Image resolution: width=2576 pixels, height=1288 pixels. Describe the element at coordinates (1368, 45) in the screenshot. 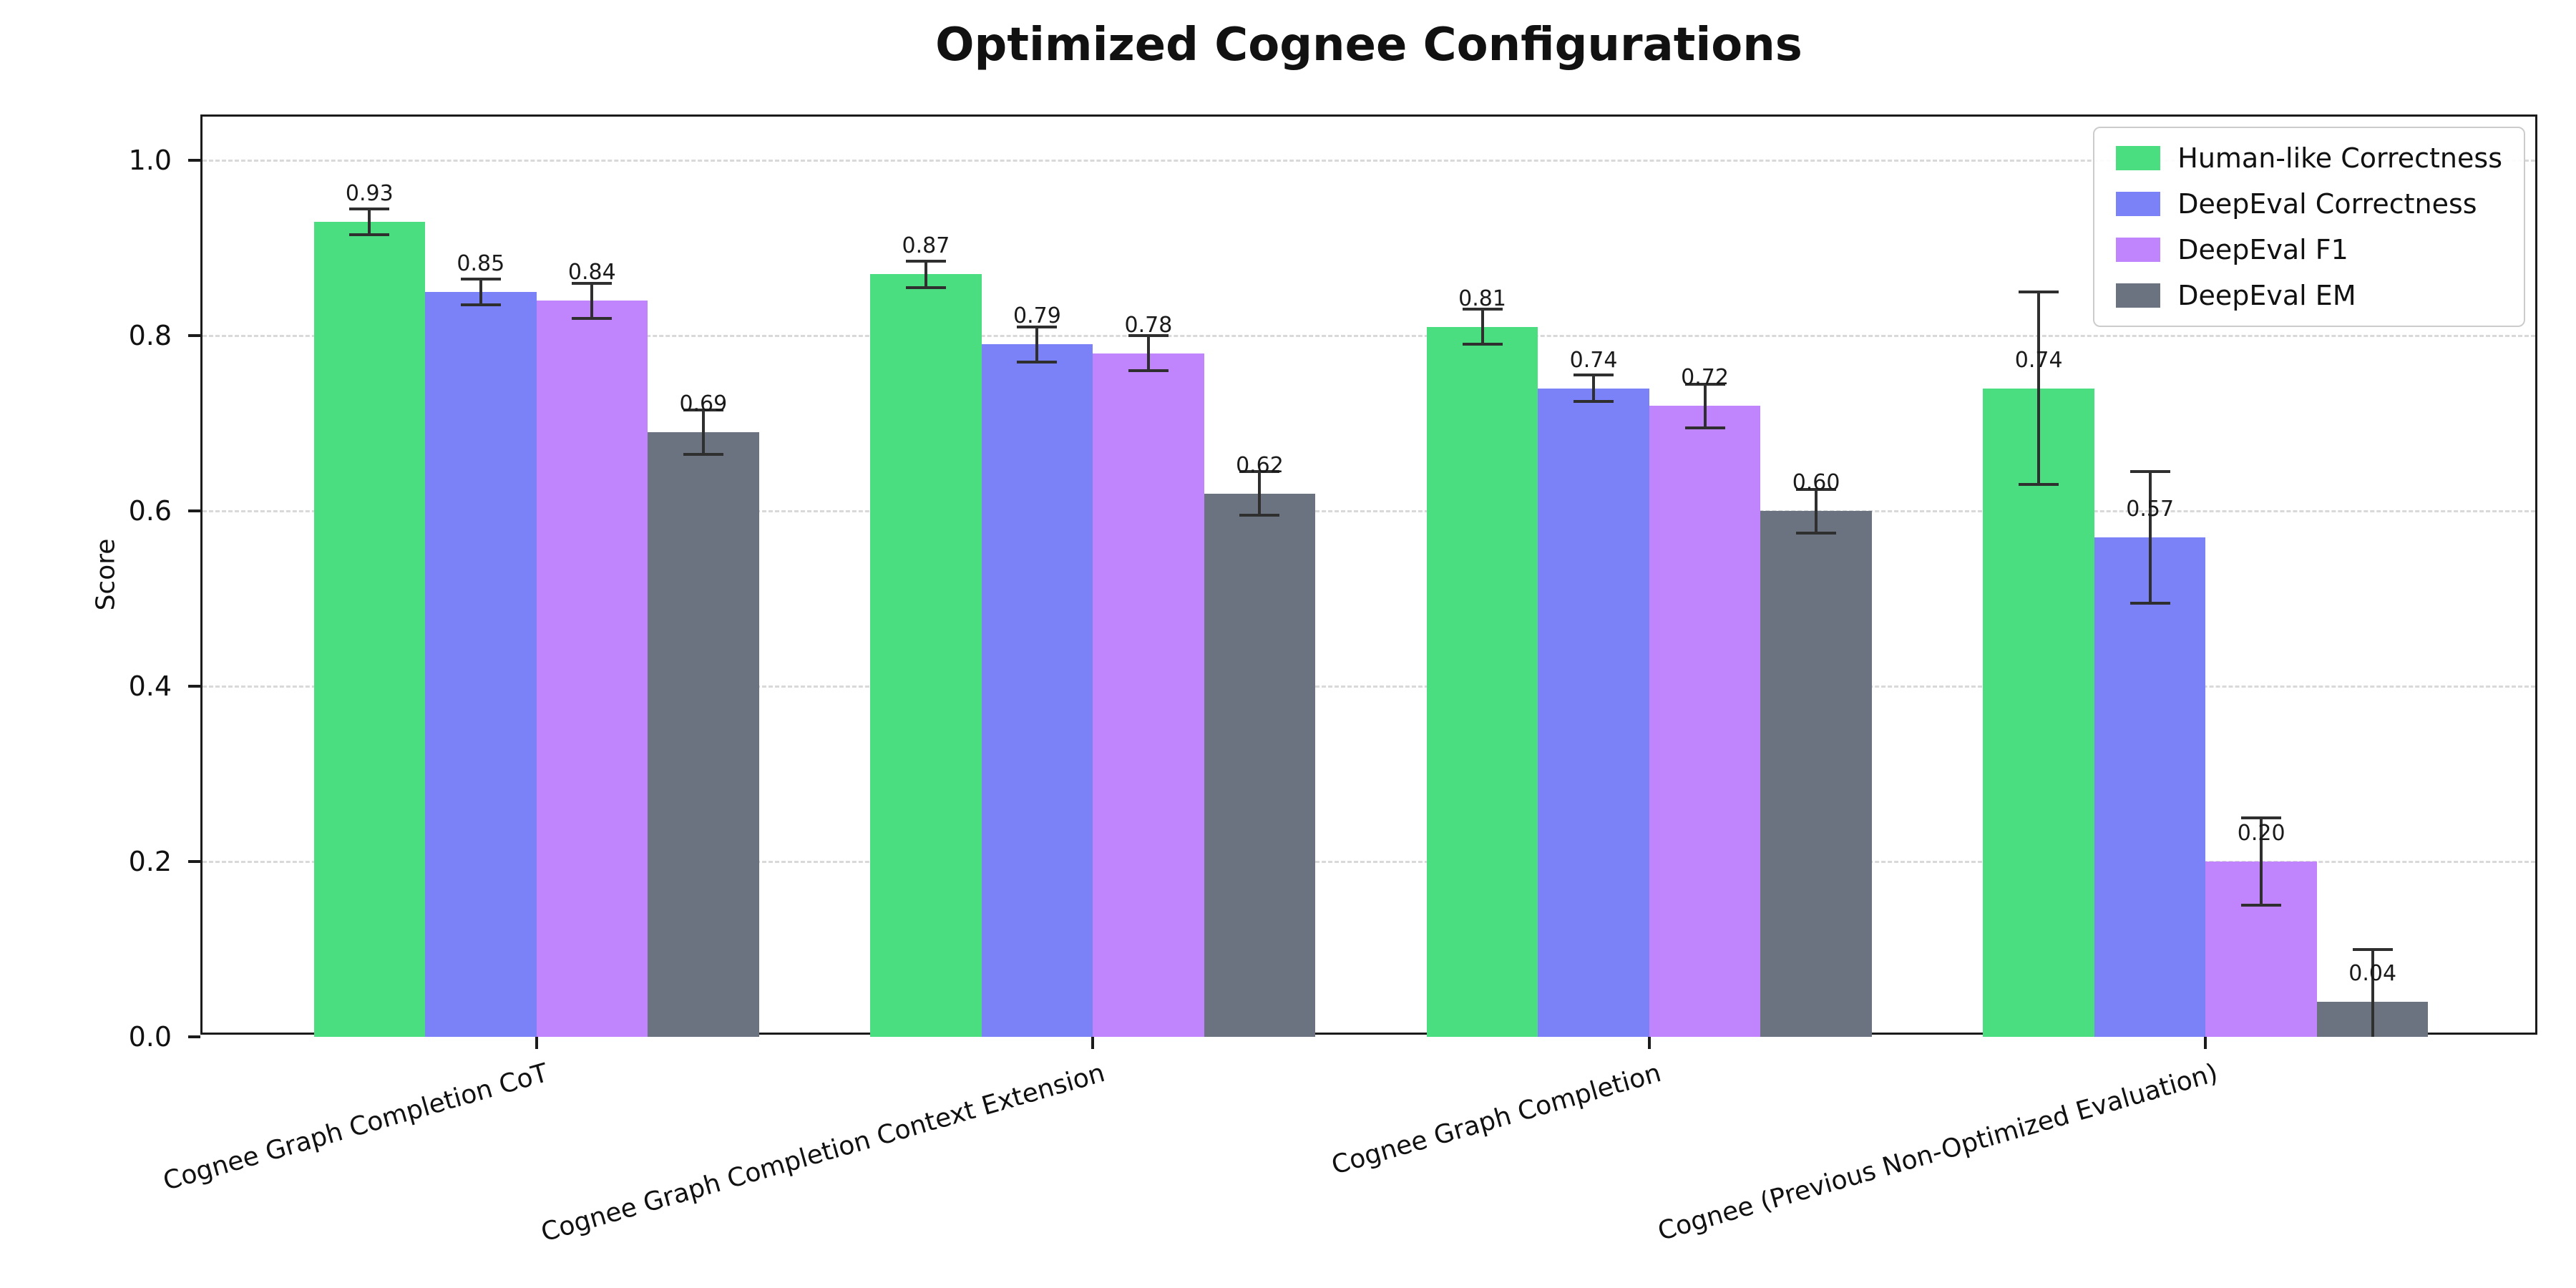

I see `chart-title: Optimized Cognee Configurations` at that location.